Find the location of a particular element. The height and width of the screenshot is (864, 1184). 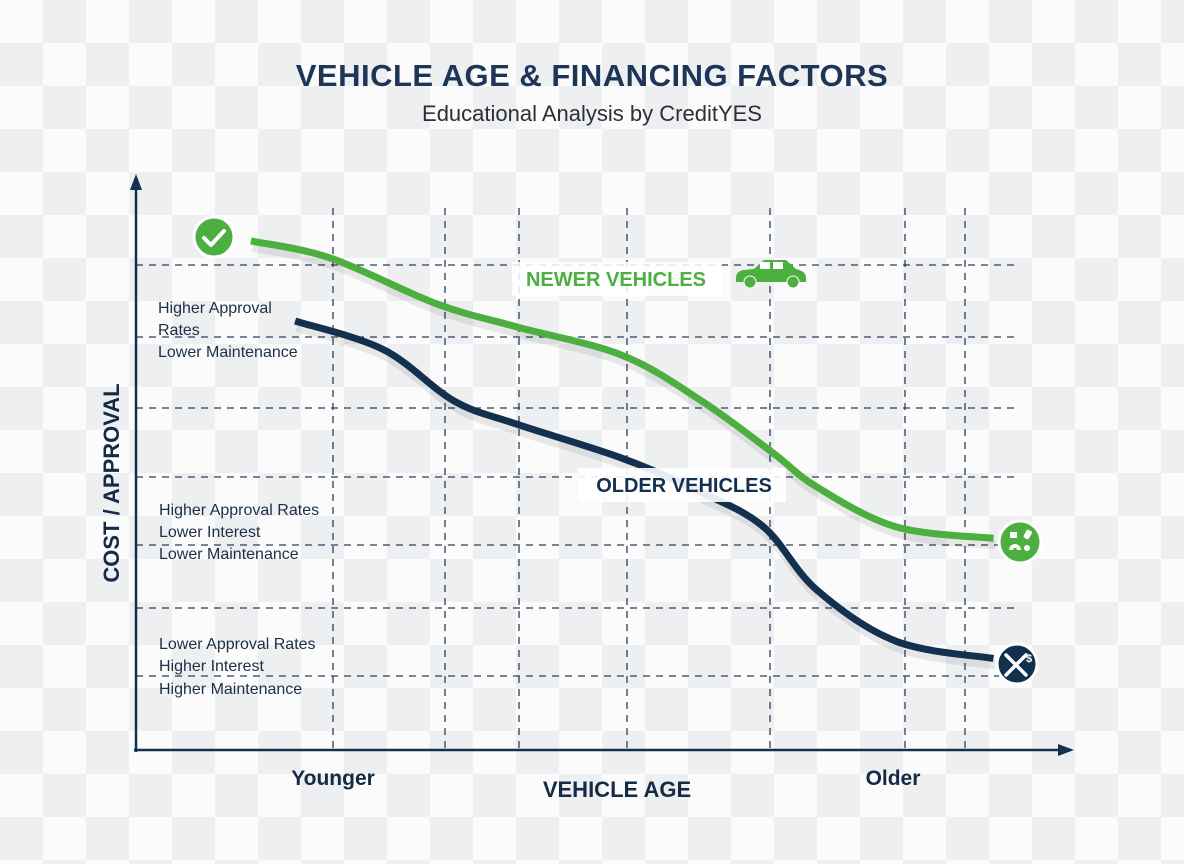

series-label-newer: NEWER VEHICLES is located at coordinates (616, 280).